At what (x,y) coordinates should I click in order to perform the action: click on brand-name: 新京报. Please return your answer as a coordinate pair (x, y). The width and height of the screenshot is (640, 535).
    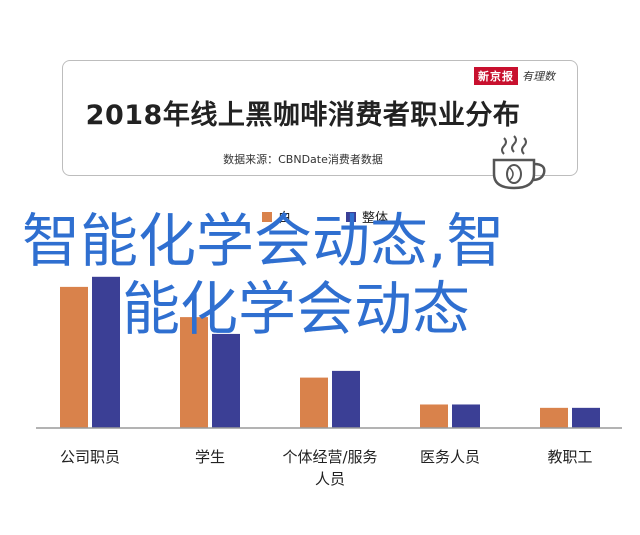
    Looking at the image, I should click on (496, 76).